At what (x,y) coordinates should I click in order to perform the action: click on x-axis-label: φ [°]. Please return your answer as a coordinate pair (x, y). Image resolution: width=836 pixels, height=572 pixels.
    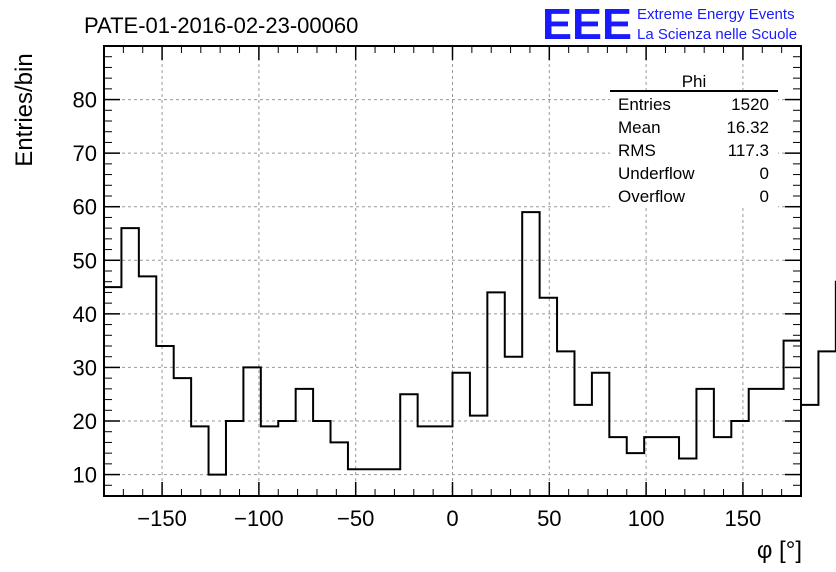
    Looking at the image, I should click on (779, 550).